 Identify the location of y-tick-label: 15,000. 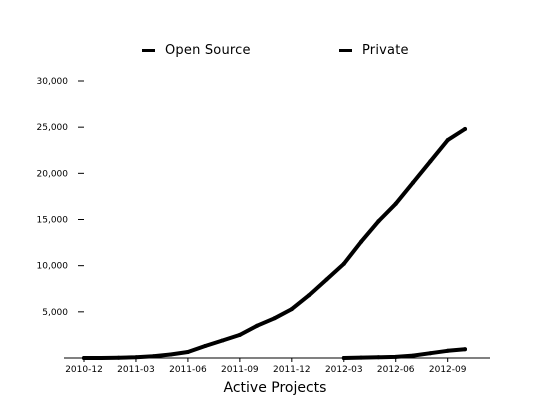
(53, 221).